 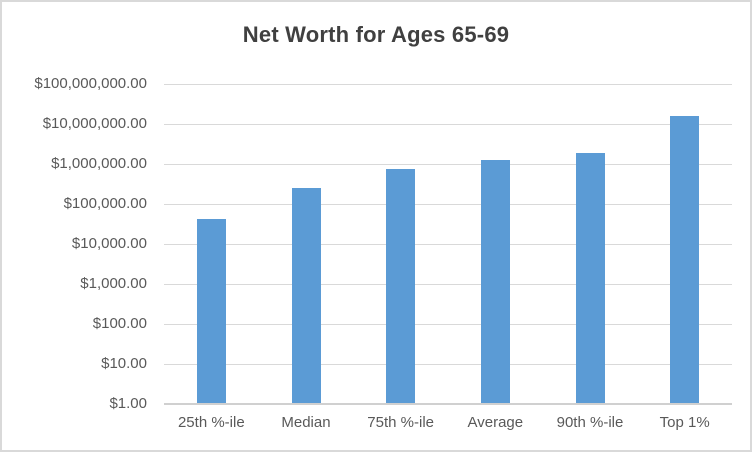 What do you see at coordinates (94, 123) in the screenshot?
I see `y-axis-tick-label: $10,000,000.00` at bounding box center [94, 123].